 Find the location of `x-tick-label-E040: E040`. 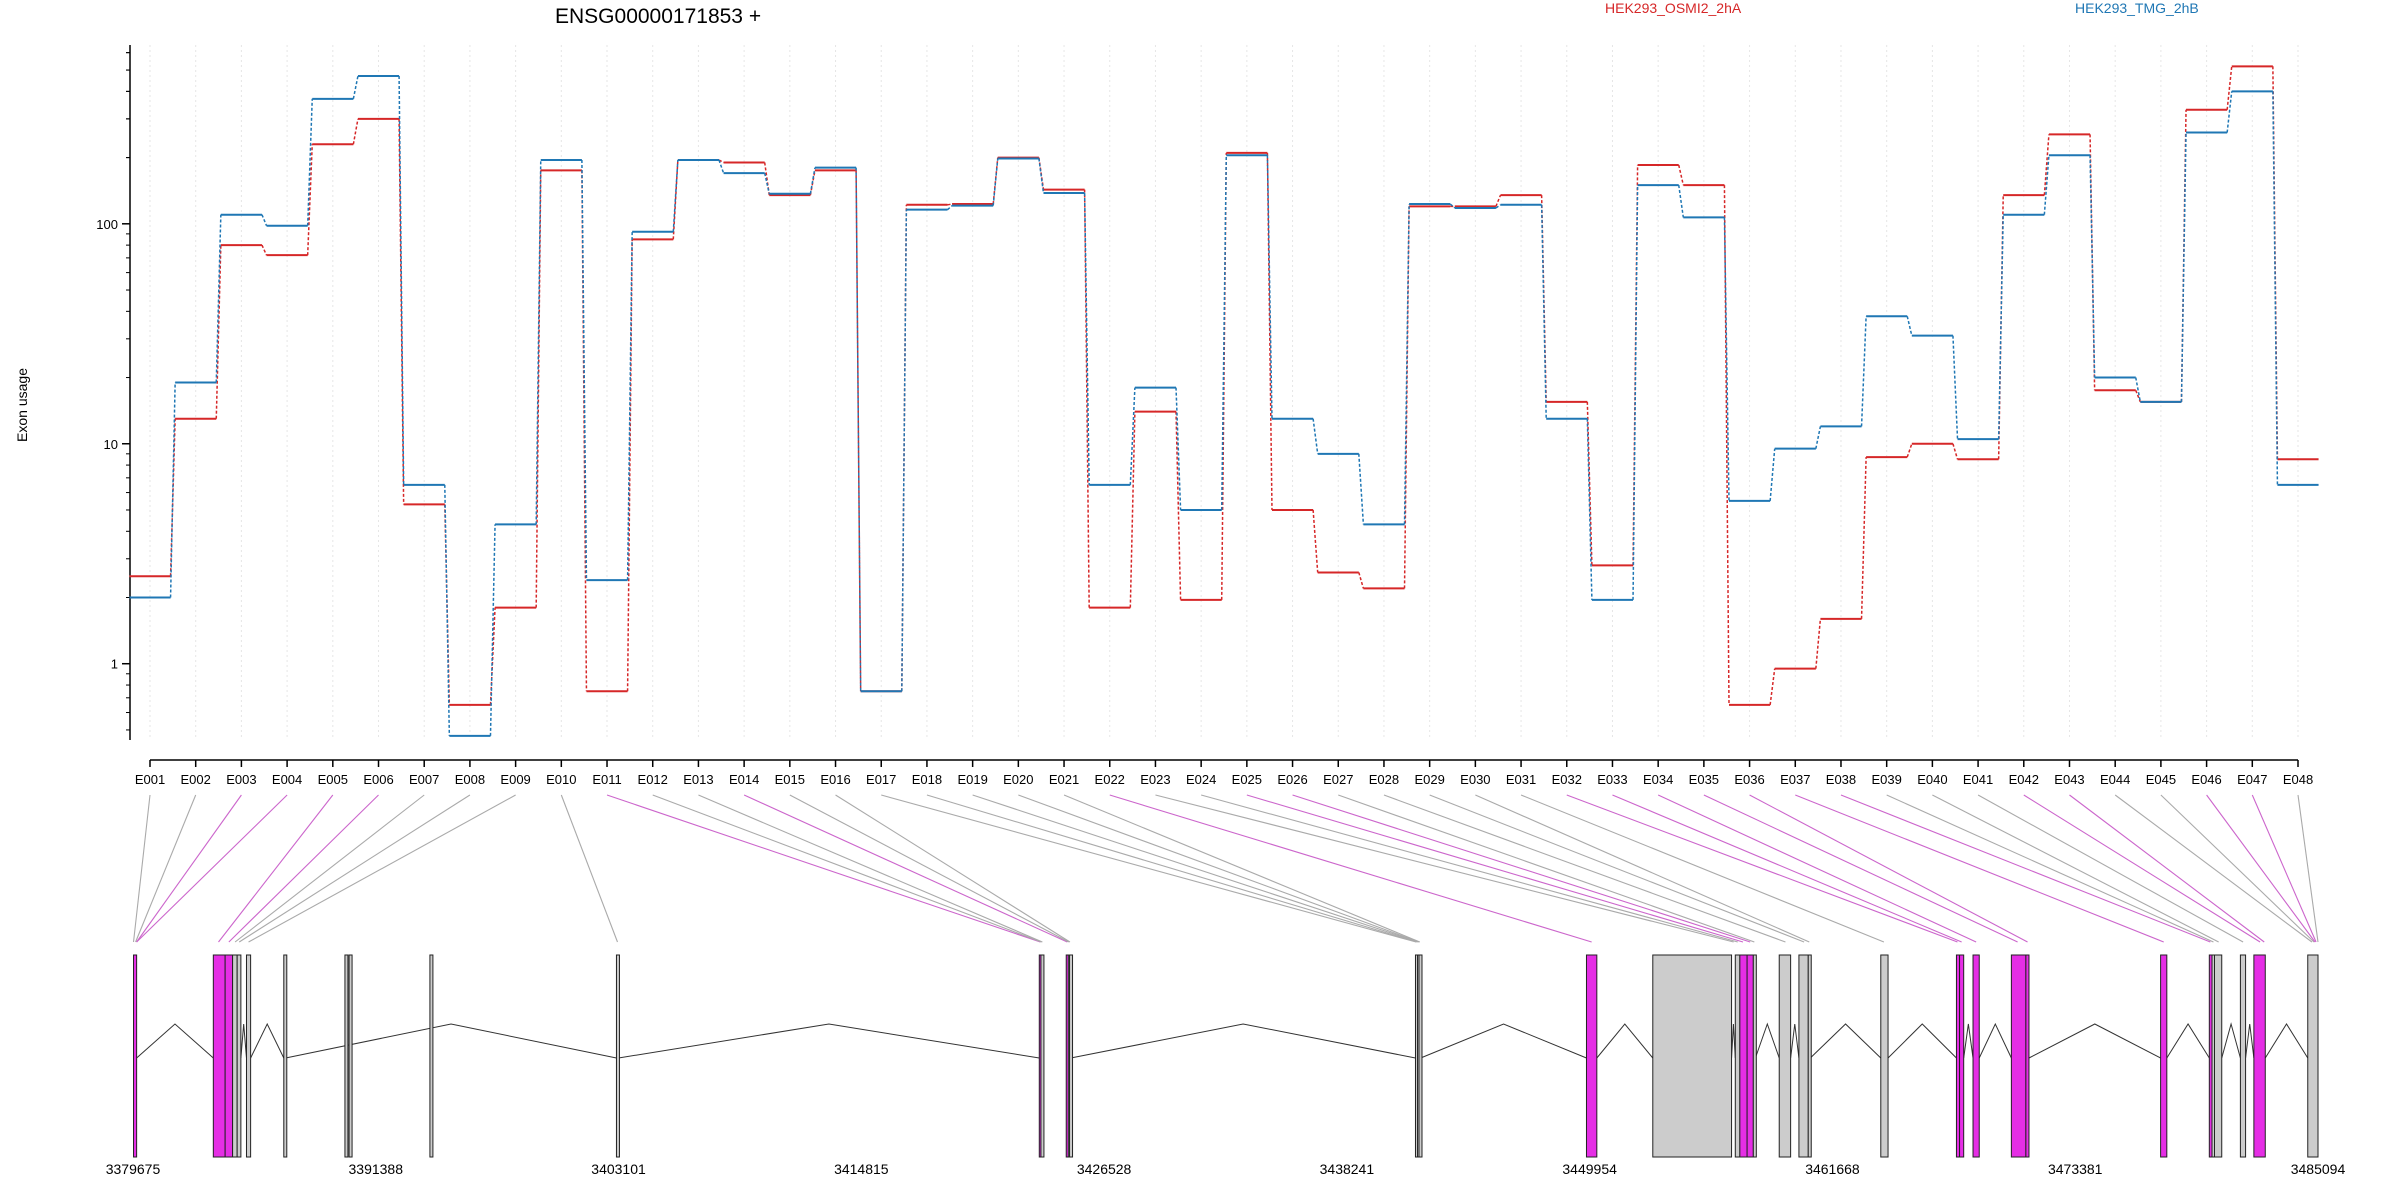

x-tick-label-E040: E040 is located at coordinates (1932, 779).